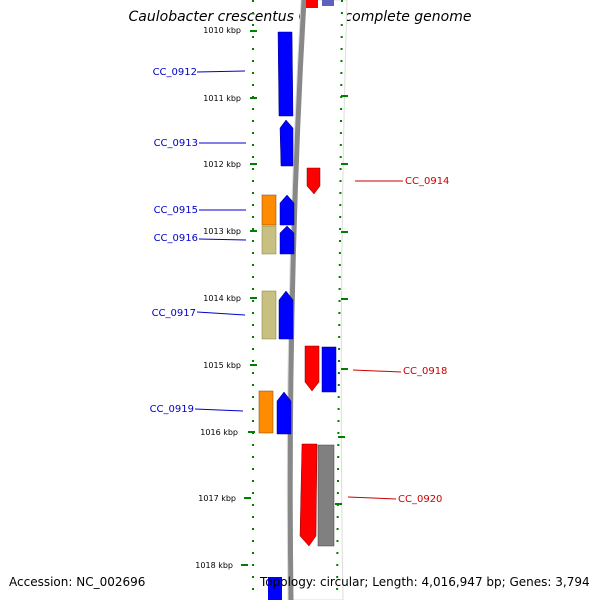  I want to click on feature-track, so click(297, 315).